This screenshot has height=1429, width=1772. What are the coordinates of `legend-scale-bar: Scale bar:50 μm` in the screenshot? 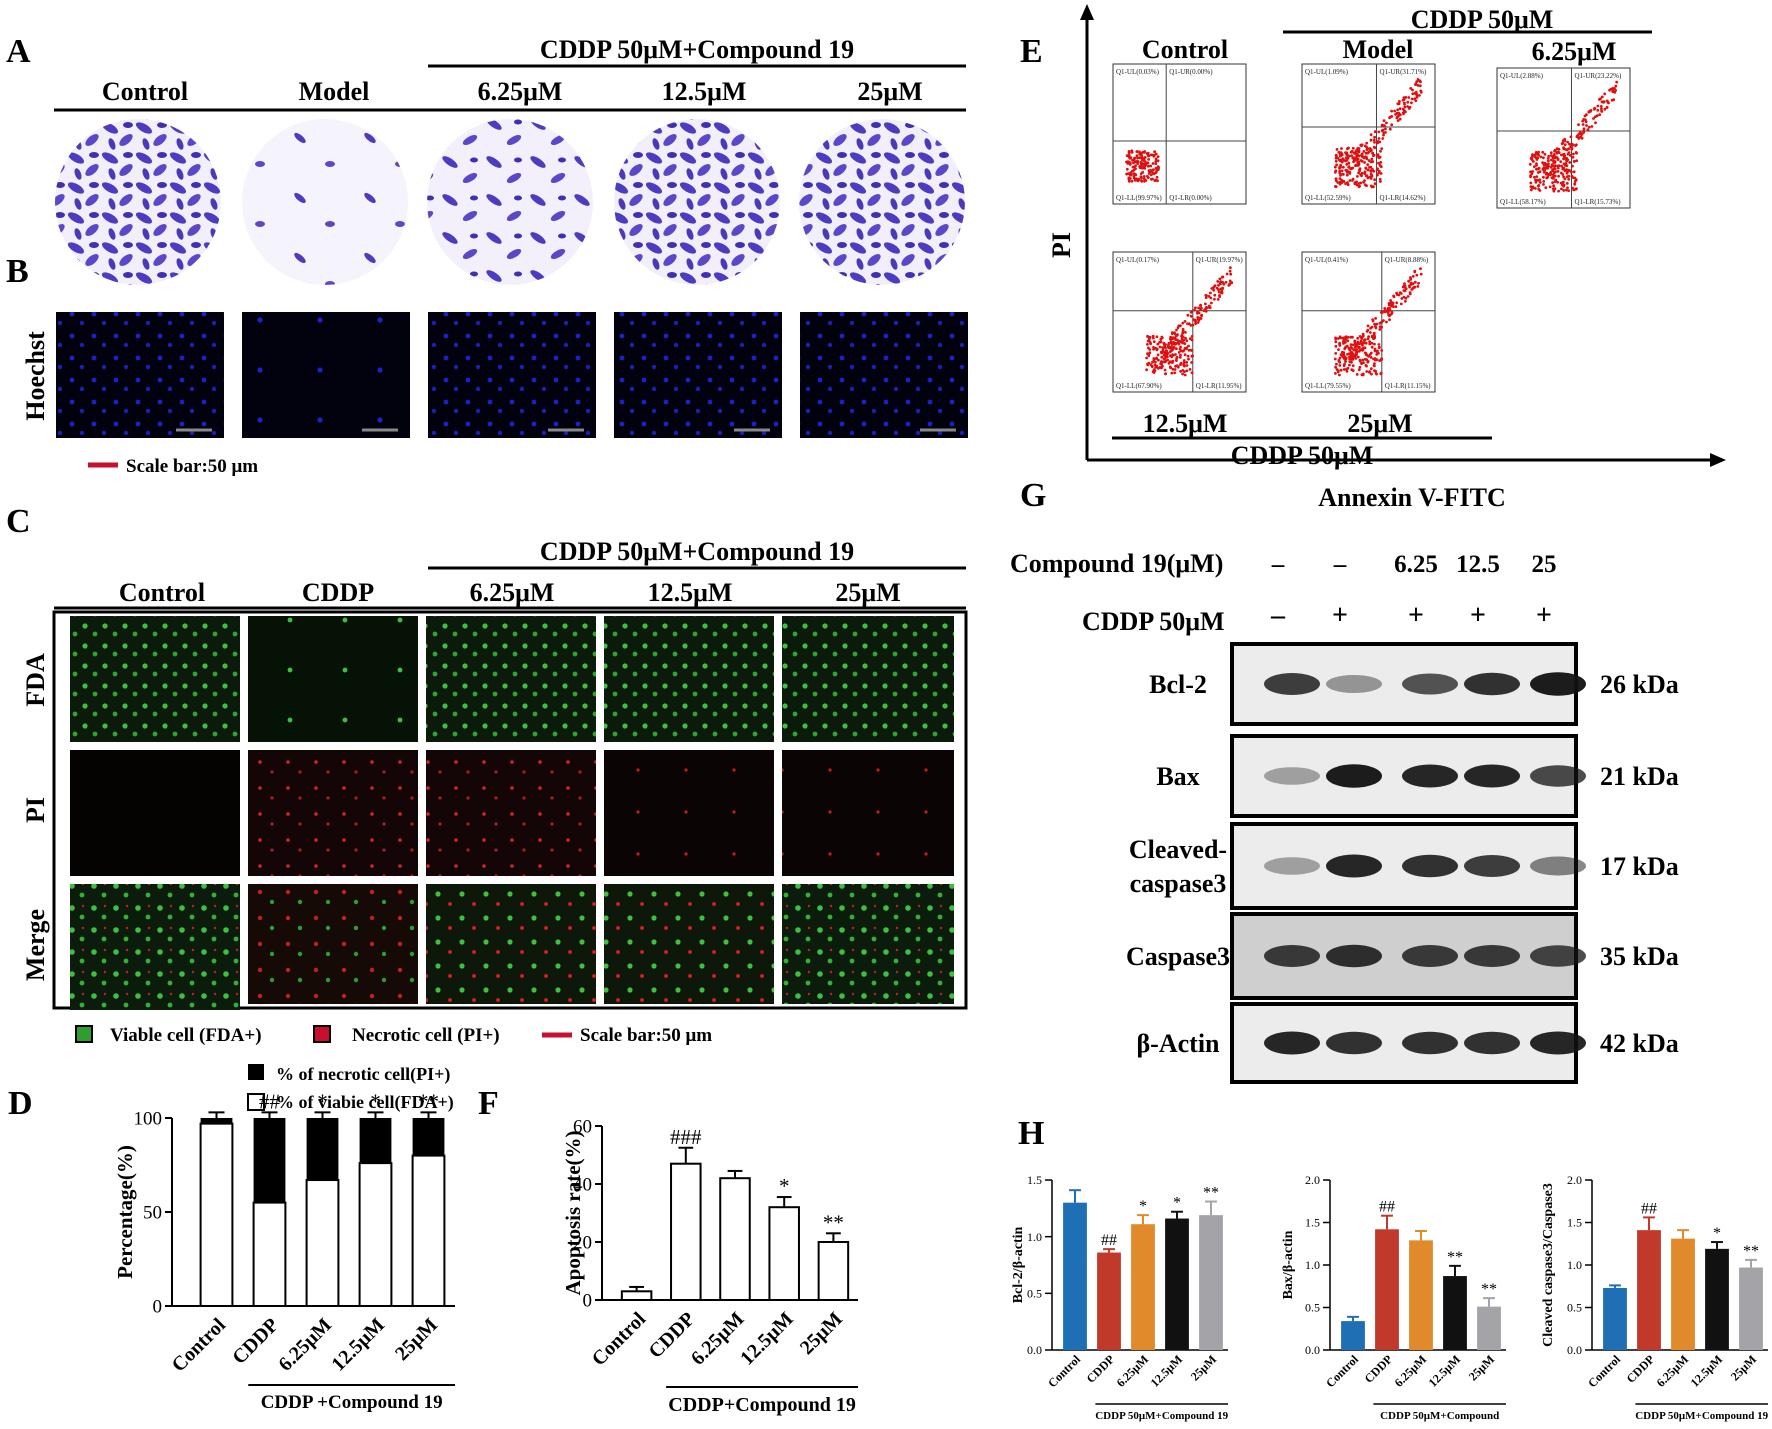 It's located at (646, 1035).